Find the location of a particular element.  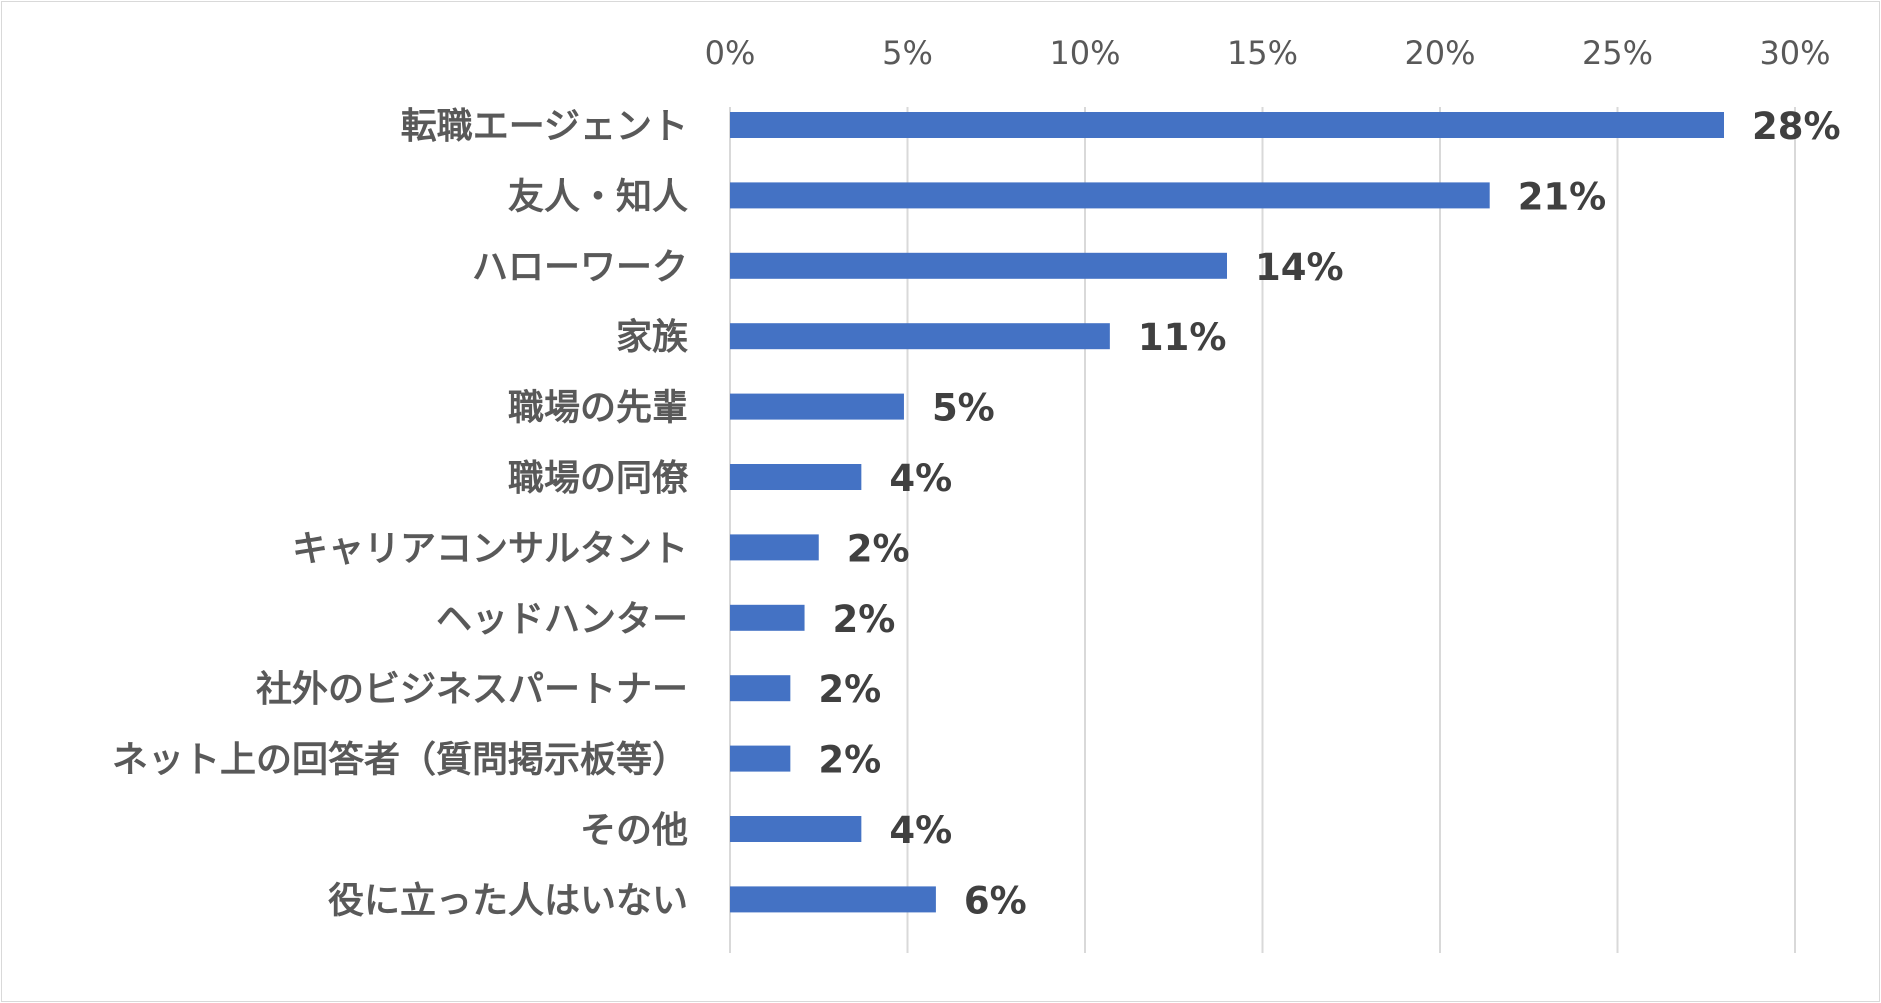

category-label: 転職エージェント is located at coordinates (544, 126).